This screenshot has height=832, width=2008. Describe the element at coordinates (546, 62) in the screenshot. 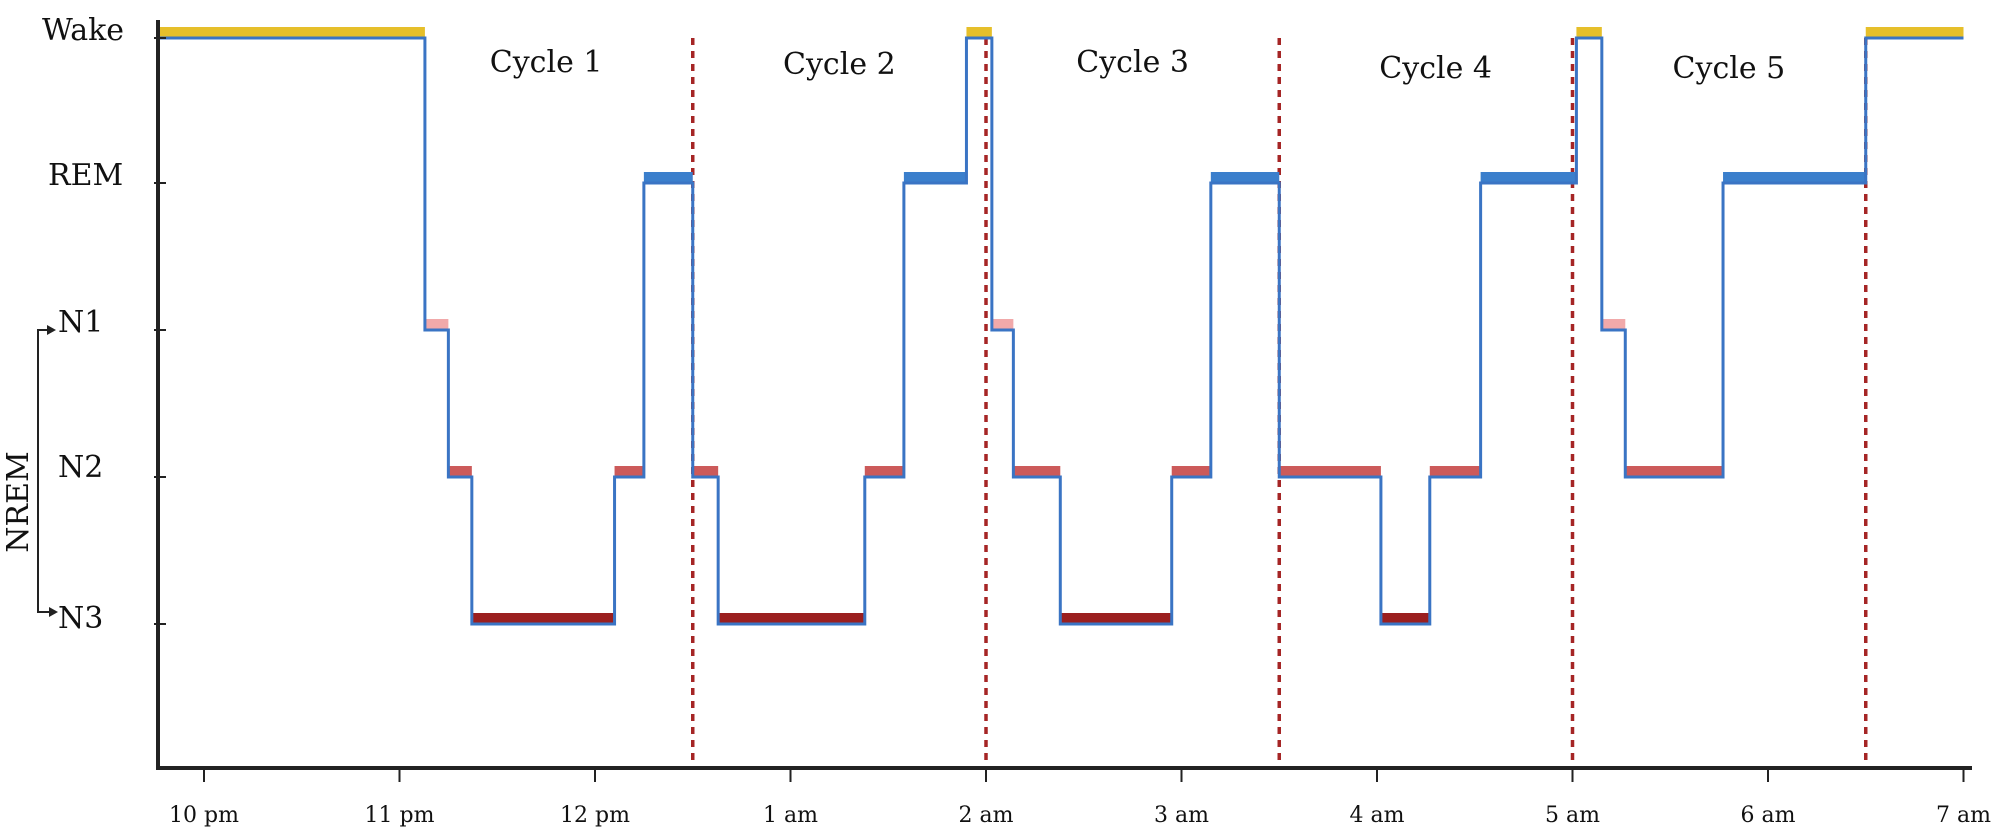

I see `cycle-label: Cycle 1` at that location.